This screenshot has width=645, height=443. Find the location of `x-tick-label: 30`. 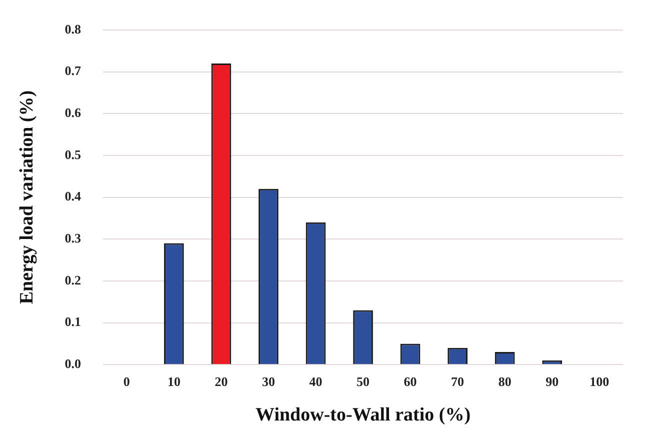

x-tick-label: 30 is located at coordinates (268, 381).